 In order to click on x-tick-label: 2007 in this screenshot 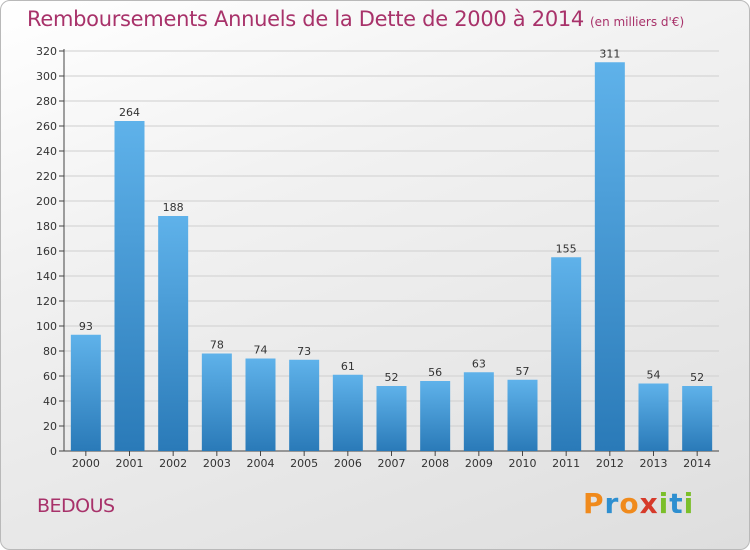, I will do `click(392, 463)`.